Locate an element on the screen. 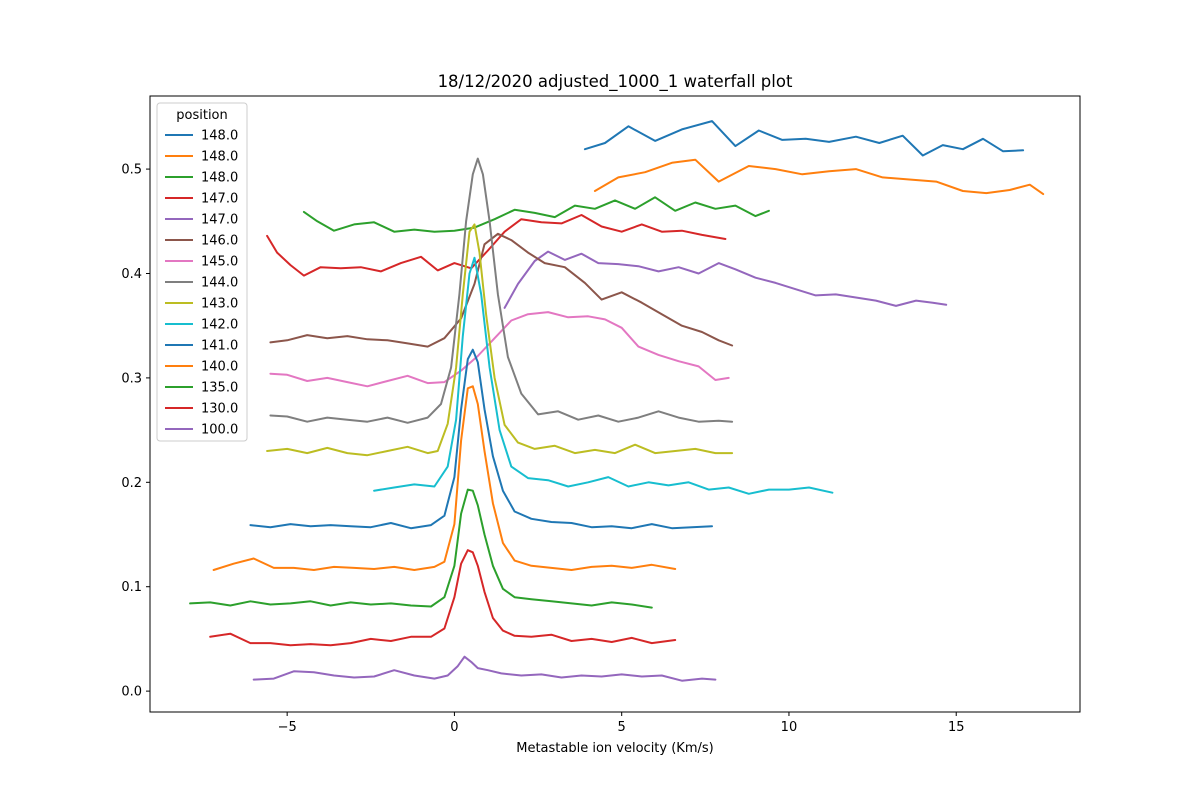 This screenshot has width=1200, height=800. legend-label: 145.0 is located at coordinates (219, 262).